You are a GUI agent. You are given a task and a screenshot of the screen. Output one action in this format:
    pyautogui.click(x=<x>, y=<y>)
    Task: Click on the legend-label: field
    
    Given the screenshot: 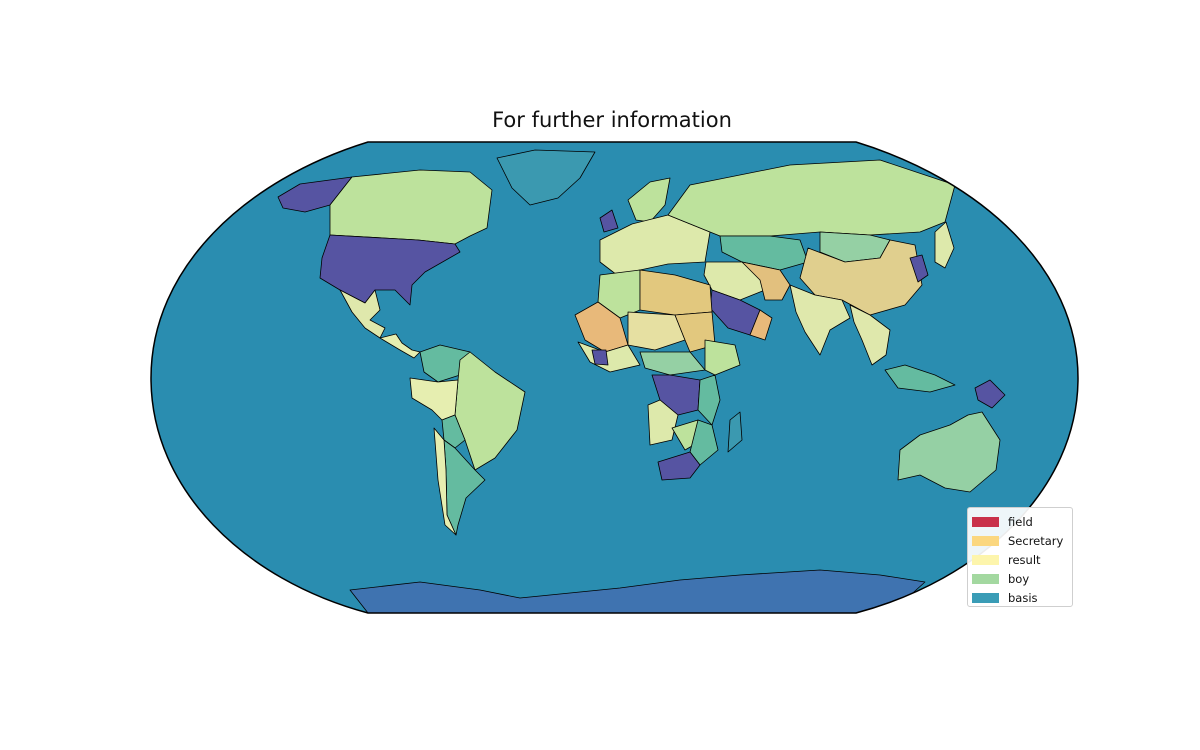 What is the action you would take?
    pyautogui.click(x=1020, y=521)
    